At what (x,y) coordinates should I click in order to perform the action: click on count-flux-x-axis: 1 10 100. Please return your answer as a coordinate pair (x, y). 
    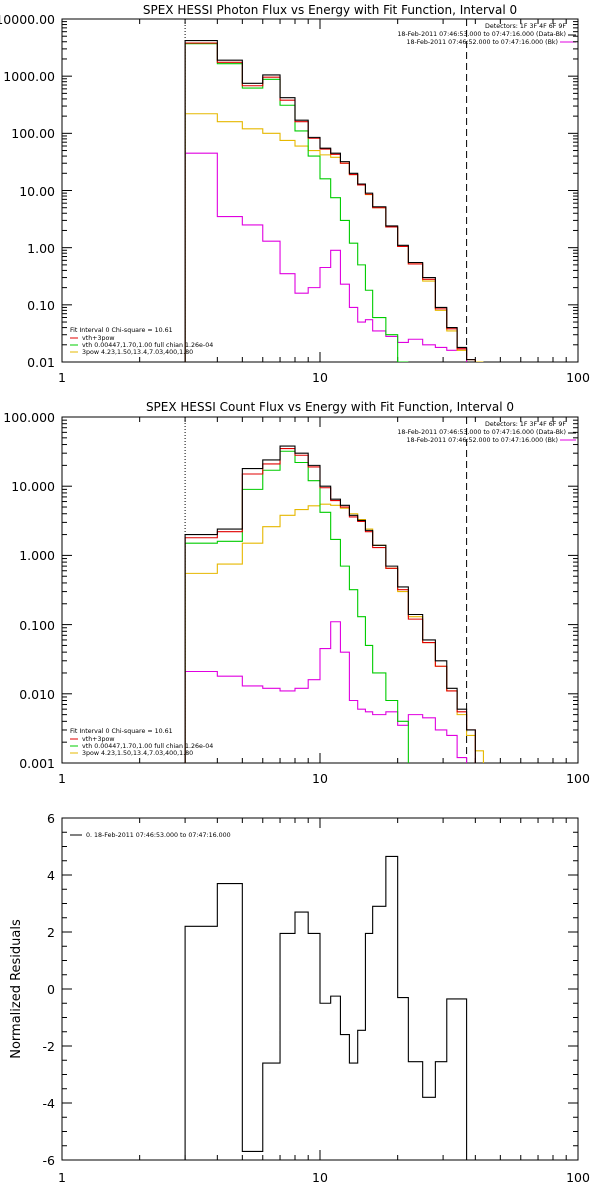
    Looking at the image, I should click on (324, 778).